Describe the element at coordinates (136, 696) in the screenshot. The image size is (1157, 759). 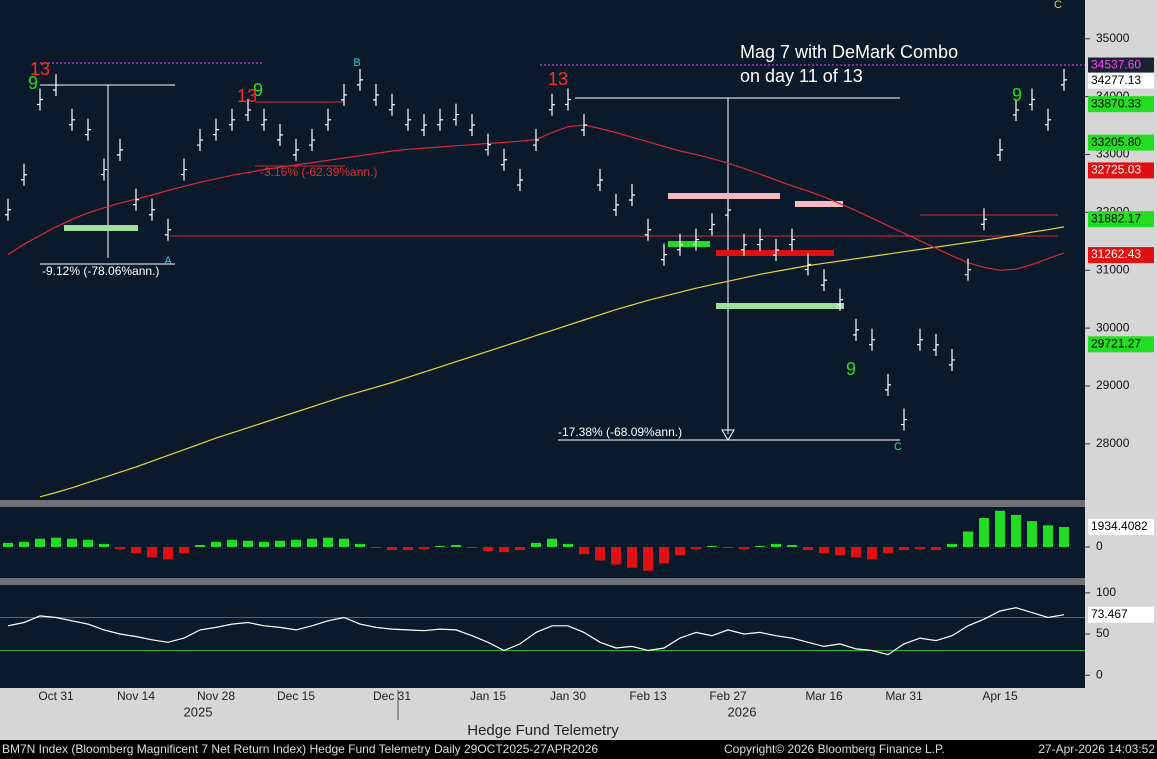
I see `x-tick-label: Nov 14` at that location.